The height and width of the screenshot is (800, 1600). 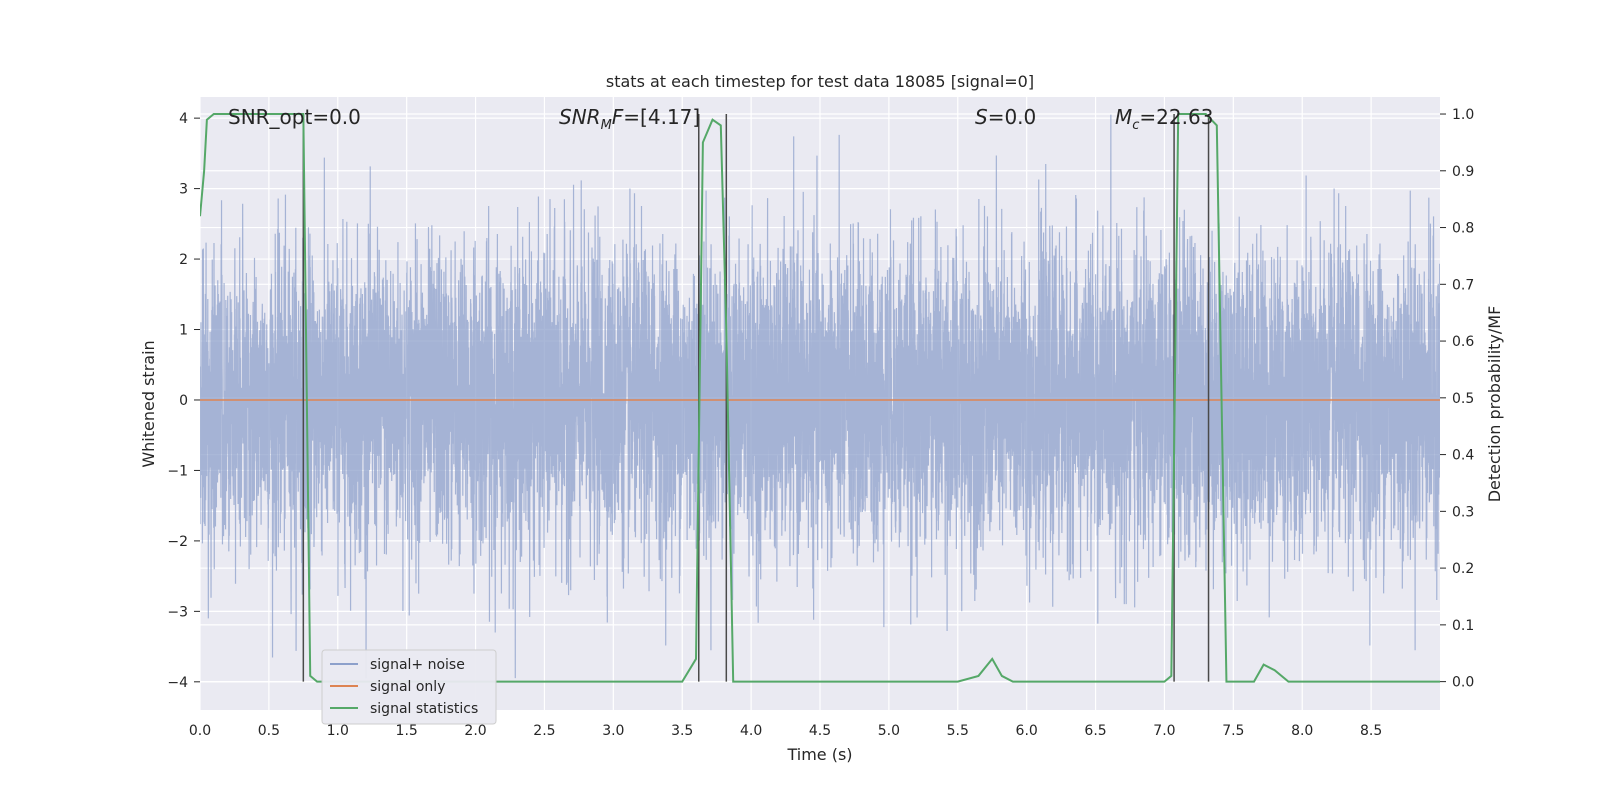 What do you see at coordinates (1463, 172) in the screenshot?
I see `y-right-tick-label: 0.9` at bounding box center [1463, 172].